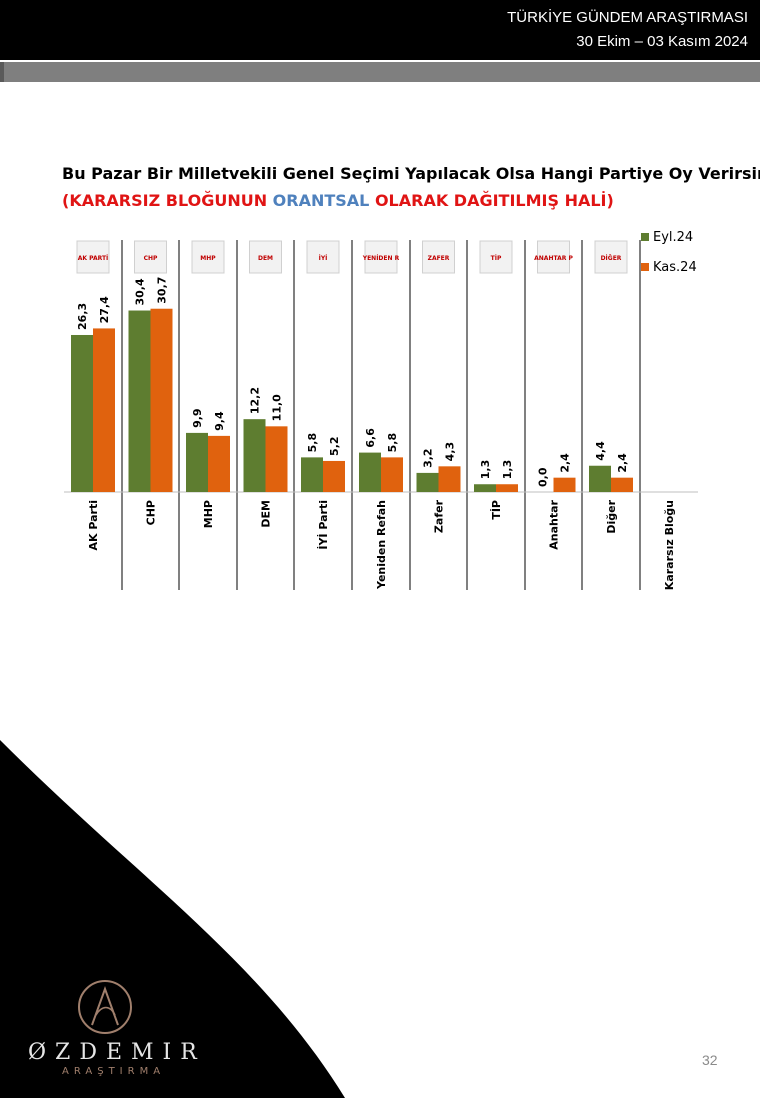 The image size is (760, 1098). Describe the element at coordinates (82, 316) in the screenshot. I see `data-label: 26,3` at that location.